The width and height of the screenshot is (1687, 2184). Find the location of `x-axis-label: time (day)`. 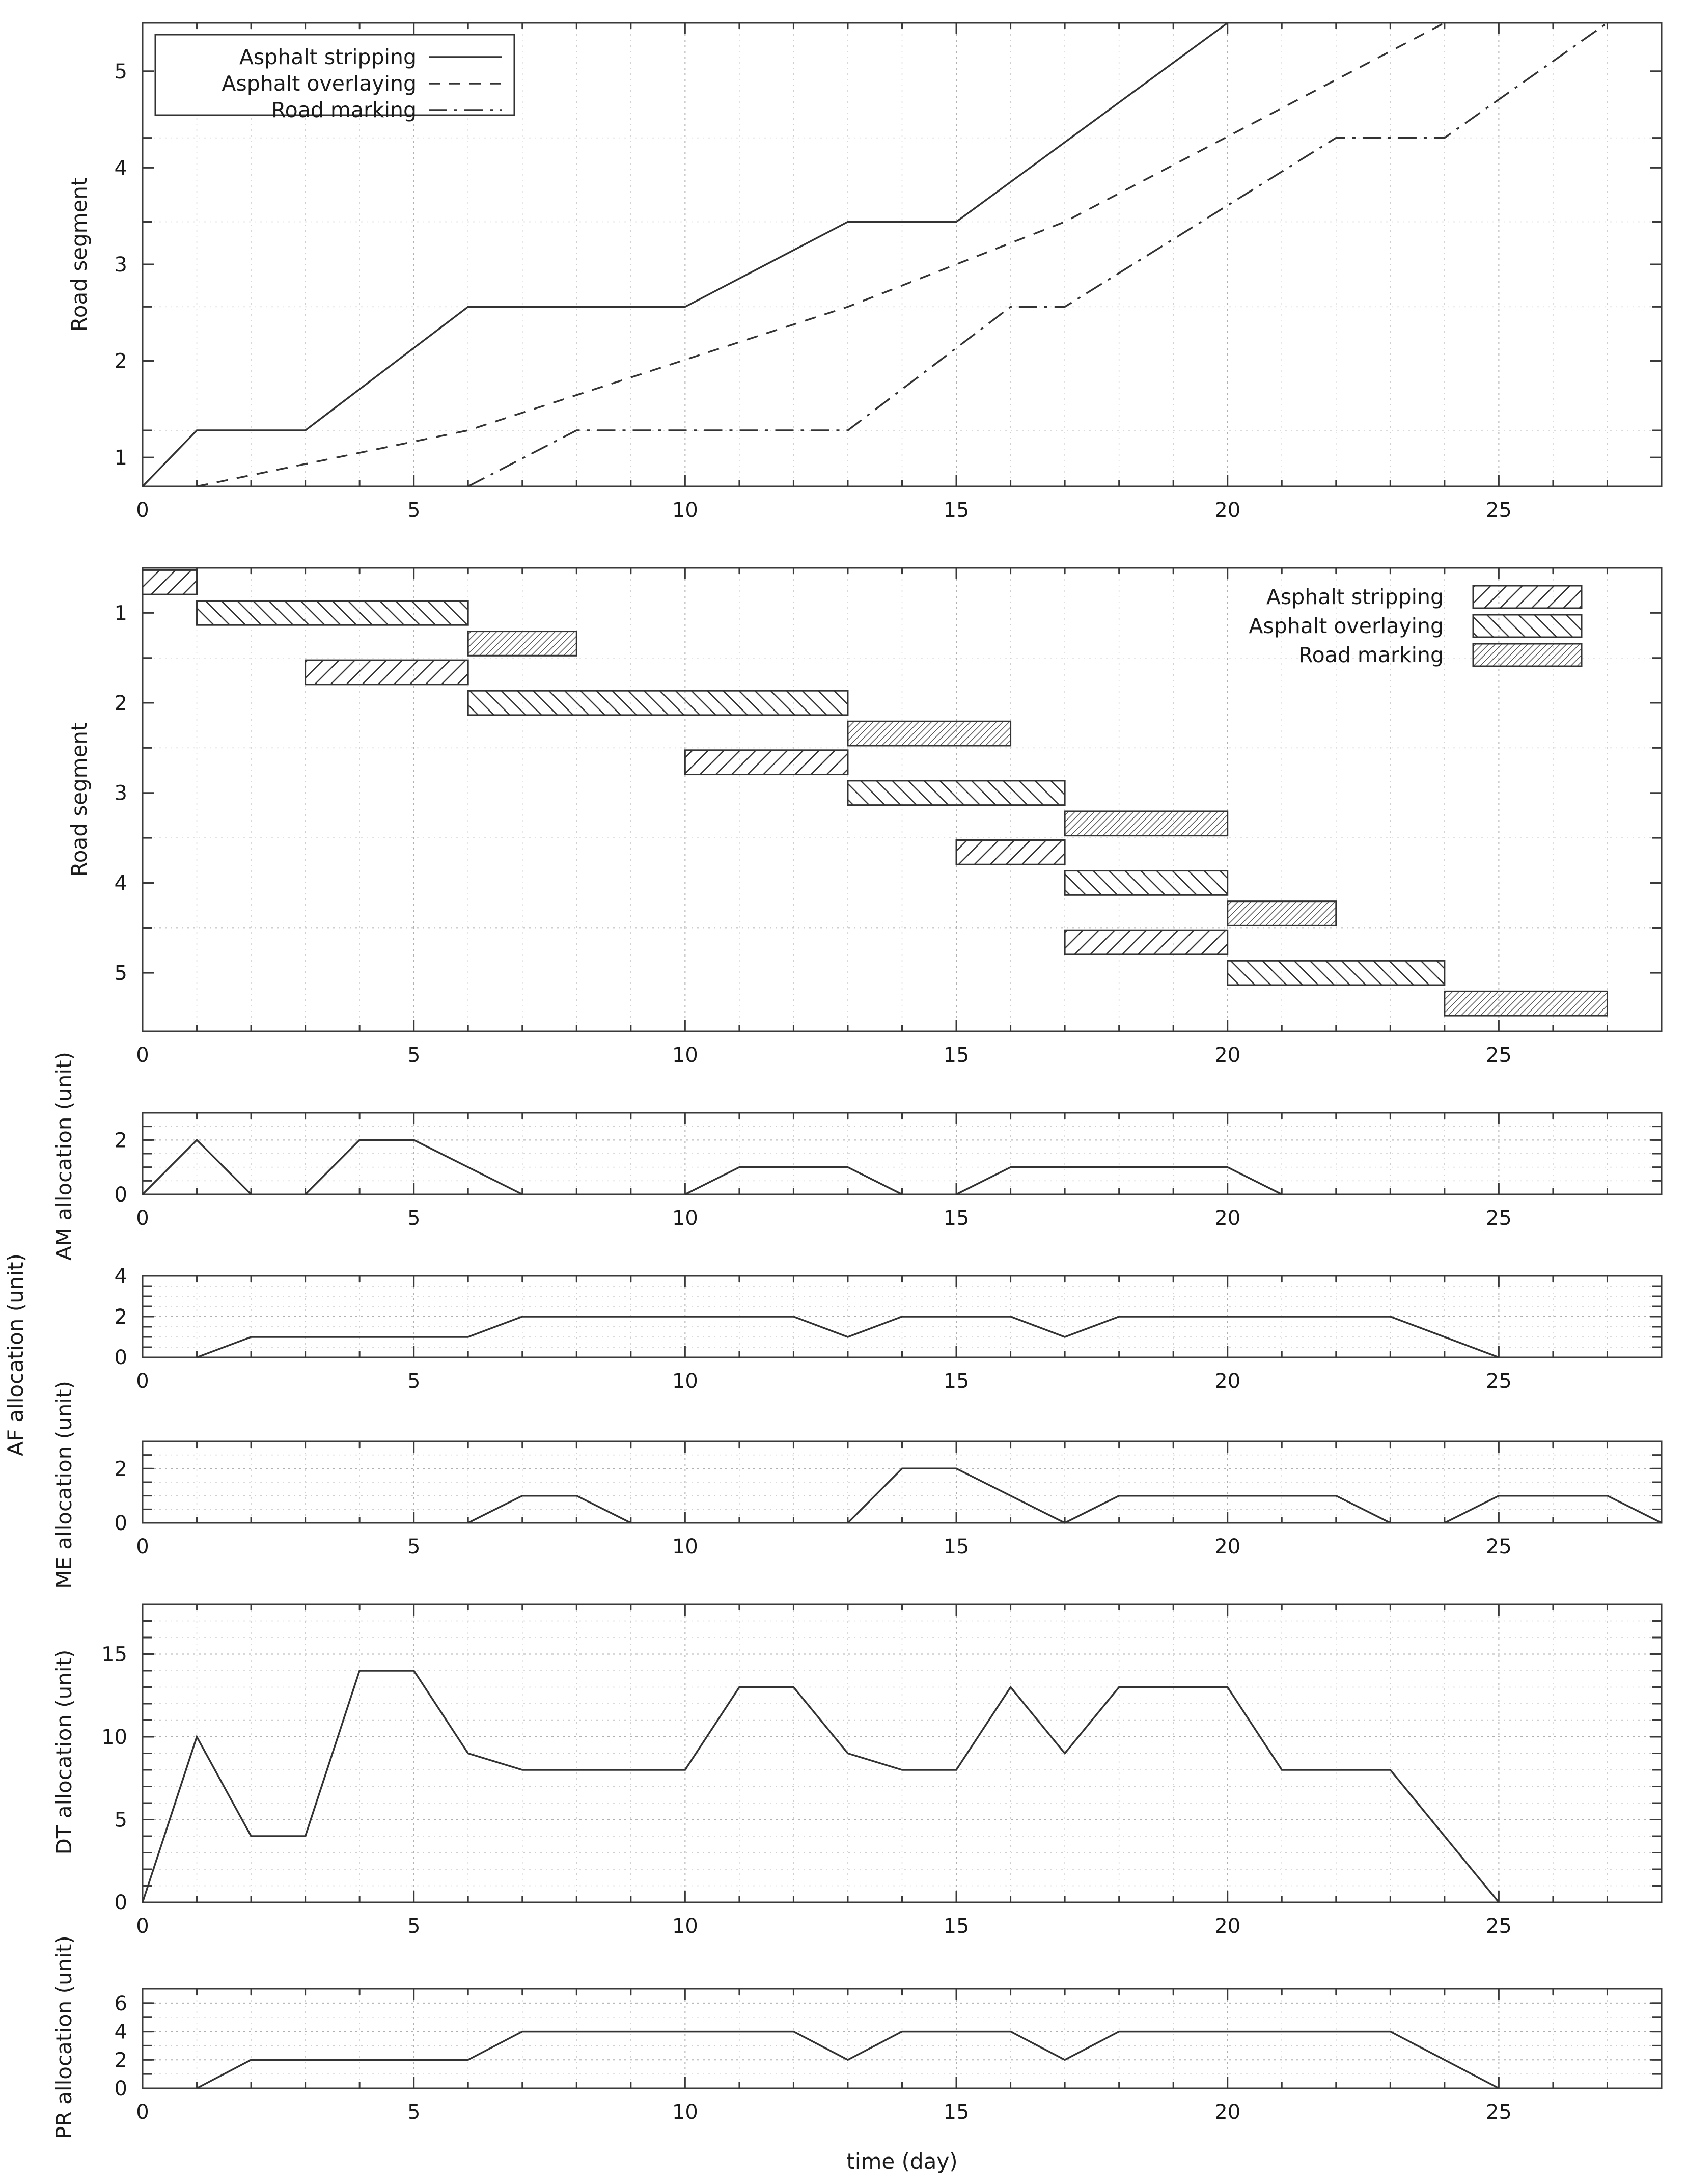

x-axis-label: time (day) is located at coordinates (901, 2161).